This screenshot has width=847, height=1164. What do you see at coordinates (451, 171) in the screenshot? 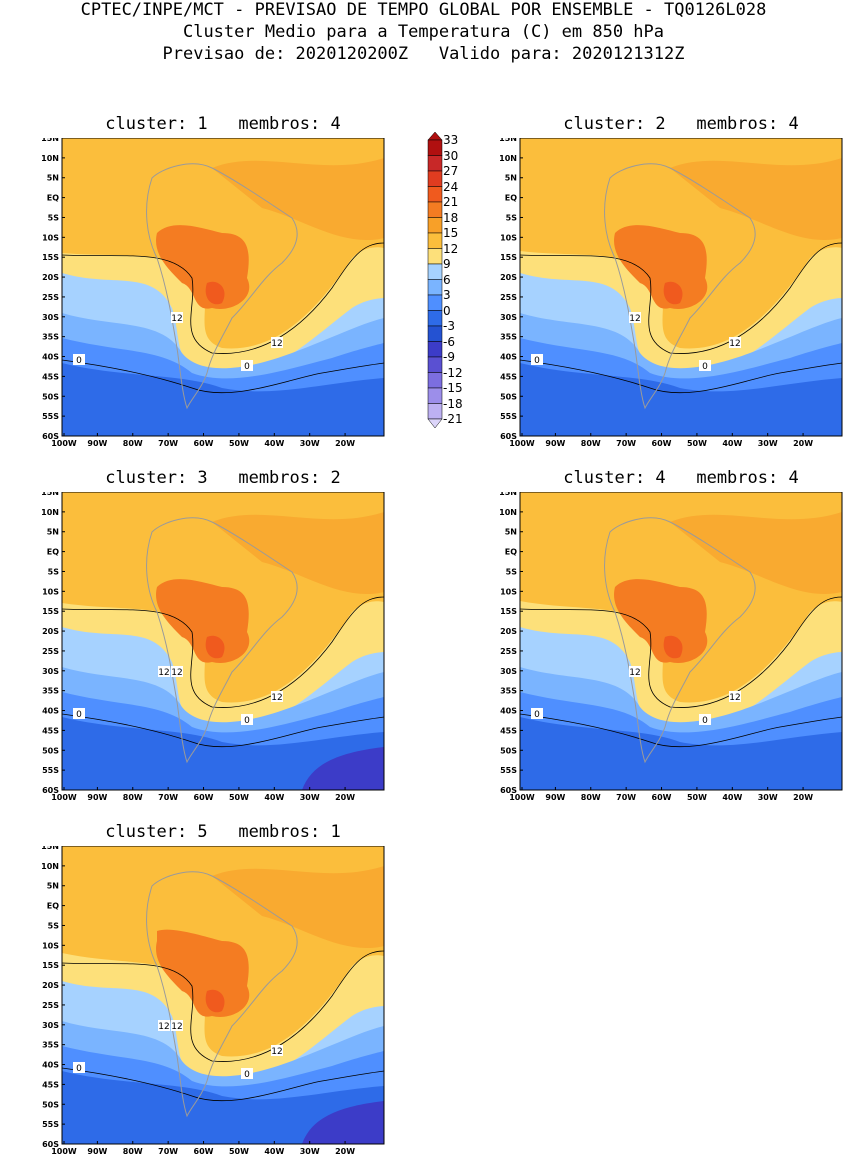
I see `colorbar-label: 27` at bounding box center [451, 171].